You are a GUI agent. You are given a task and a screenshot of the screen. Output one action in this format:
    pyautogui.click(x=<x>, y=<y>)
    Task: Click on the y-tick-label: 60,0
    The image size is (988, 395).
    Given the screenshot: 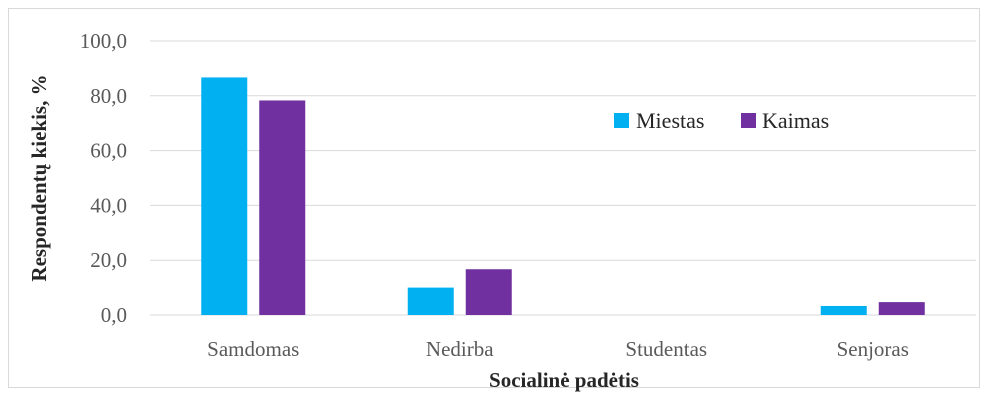 What is the action you would take?
    pyautogui.click(x=108, y=151)
    